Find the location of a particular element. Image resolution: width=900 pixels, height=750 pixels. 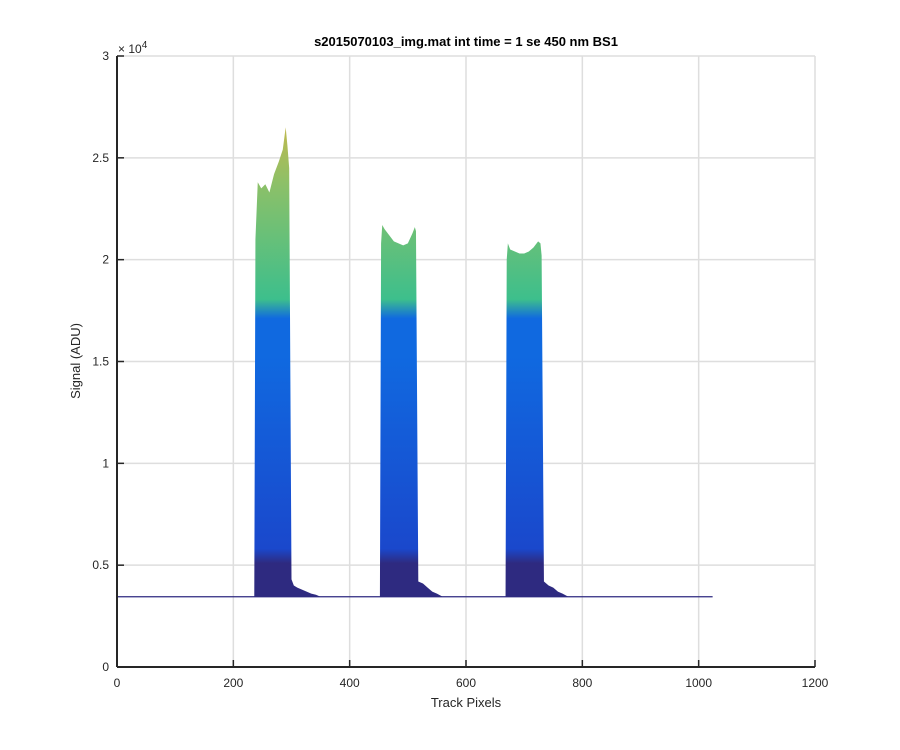

y-tick-label: 0 is located at coordinates (105, 667).